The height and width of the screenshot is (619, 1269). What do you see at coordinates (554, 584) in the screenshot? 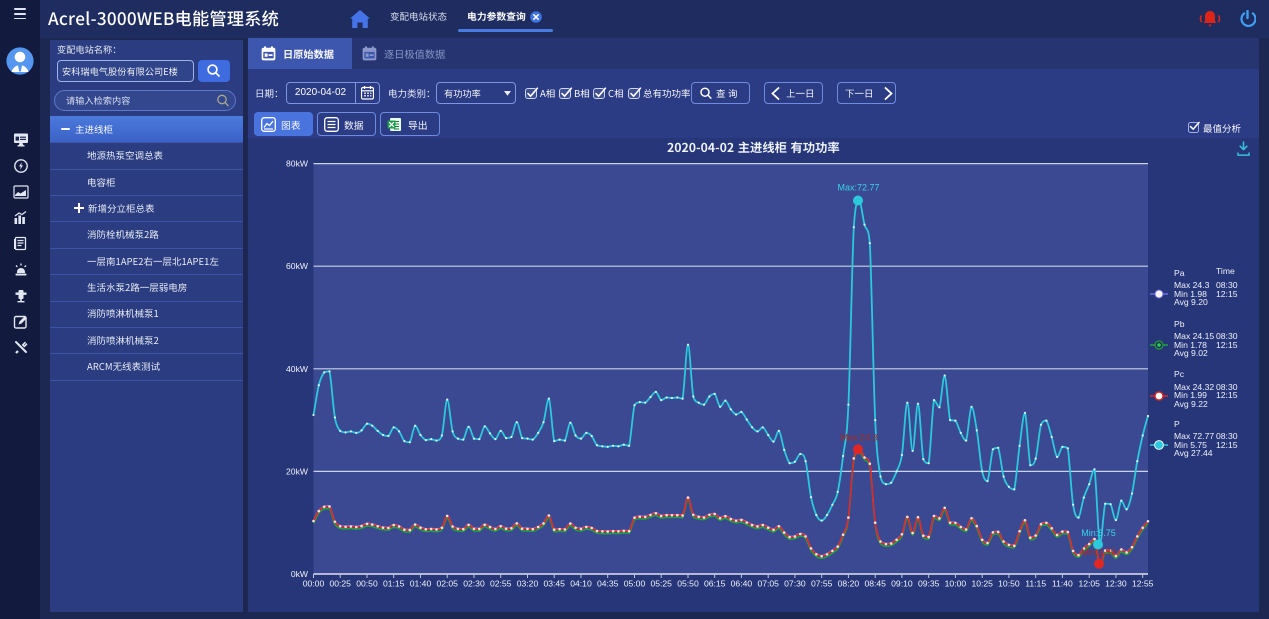
I see `svg-text: 03:45` at bounding box center [554, 584].